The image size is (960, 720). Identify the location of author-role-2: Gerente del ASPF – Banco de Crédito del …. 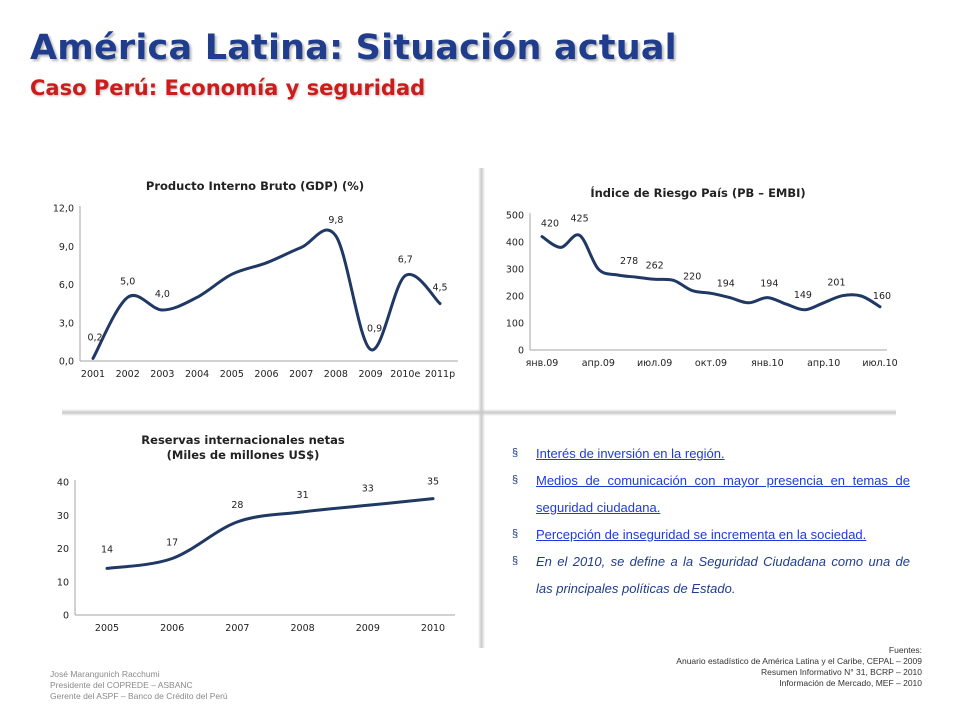
(139, 696).